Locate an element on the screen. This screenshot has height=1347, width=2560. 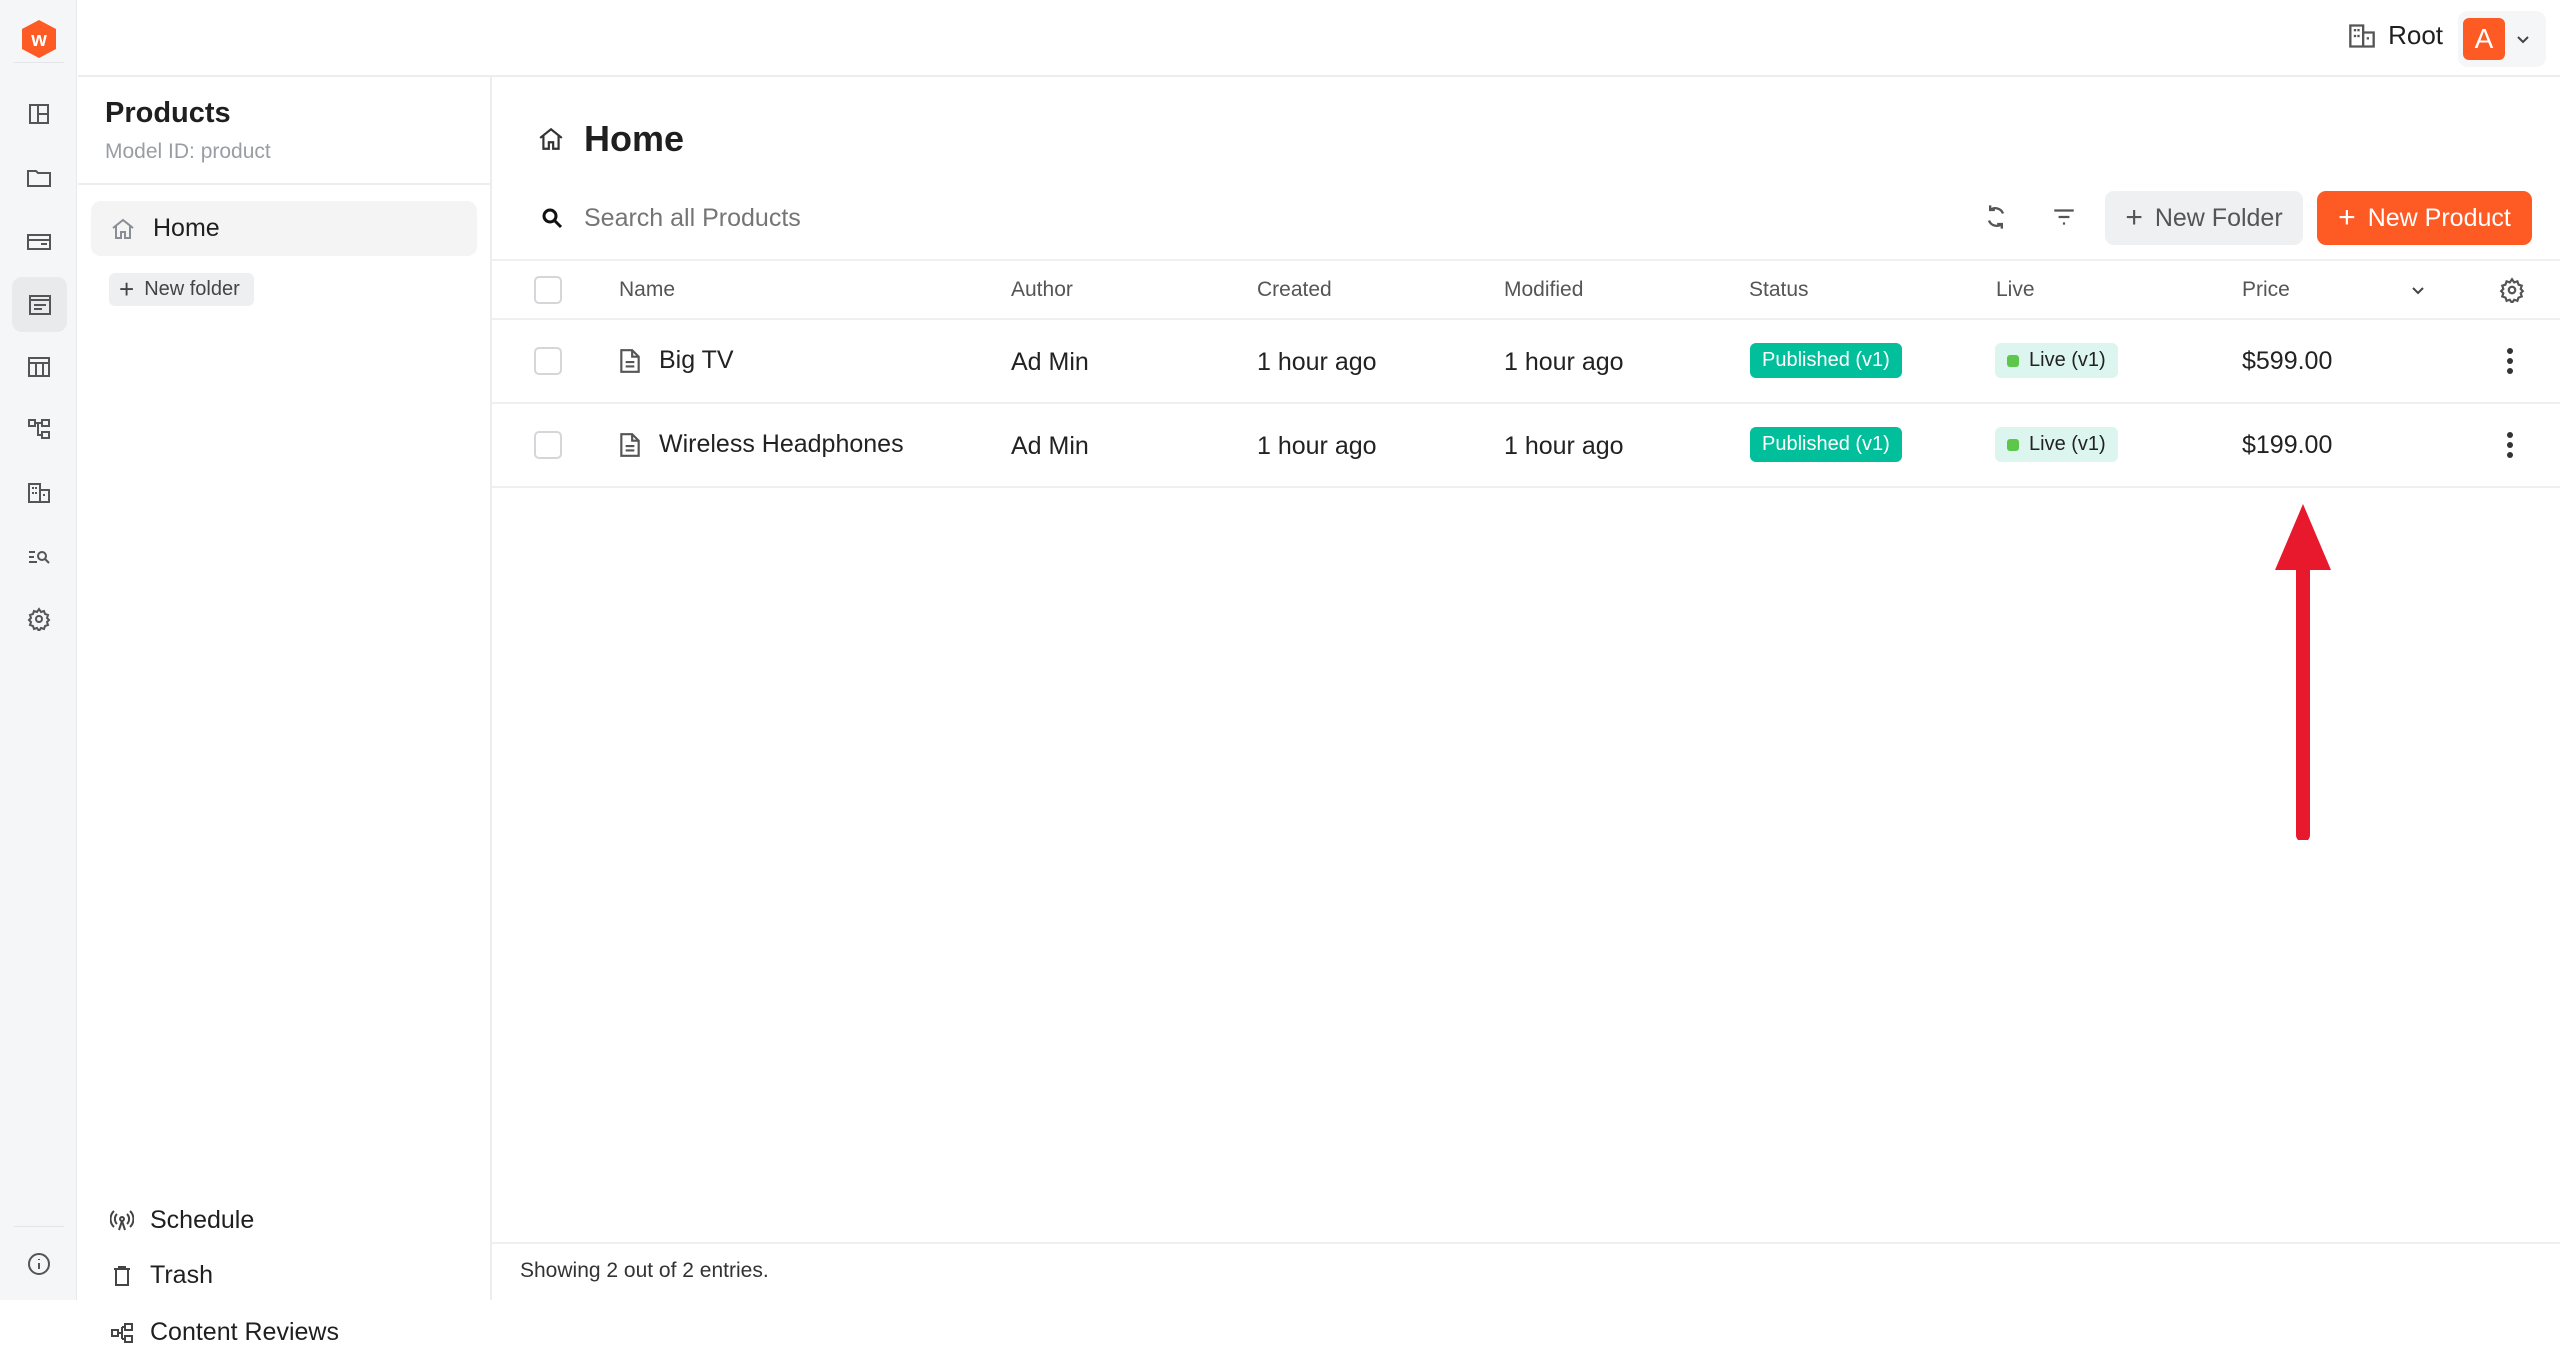
column-settings-icon is located at coordinates (2512, 290).